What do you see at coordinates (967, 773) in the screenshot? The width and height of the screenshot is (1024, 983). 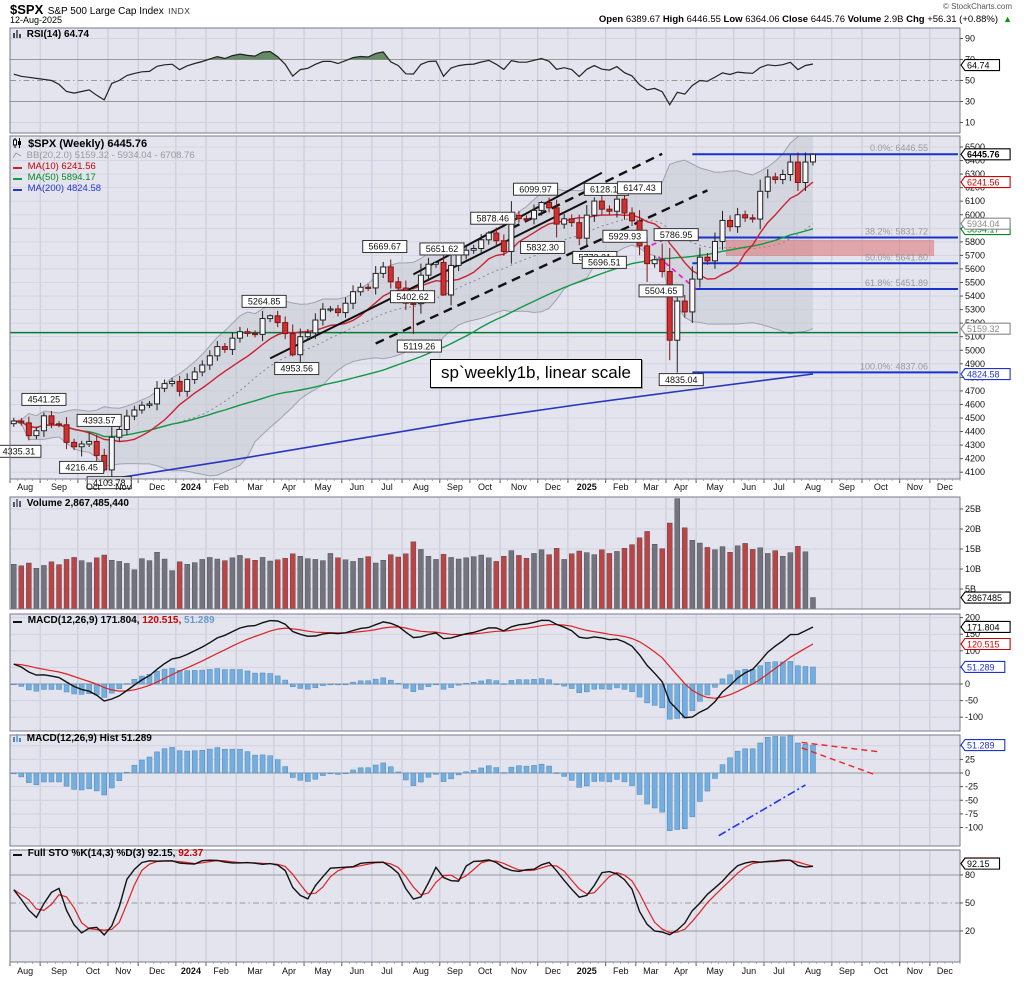 I see `axis-tick-label: 0` at bounding box center [967, 773].